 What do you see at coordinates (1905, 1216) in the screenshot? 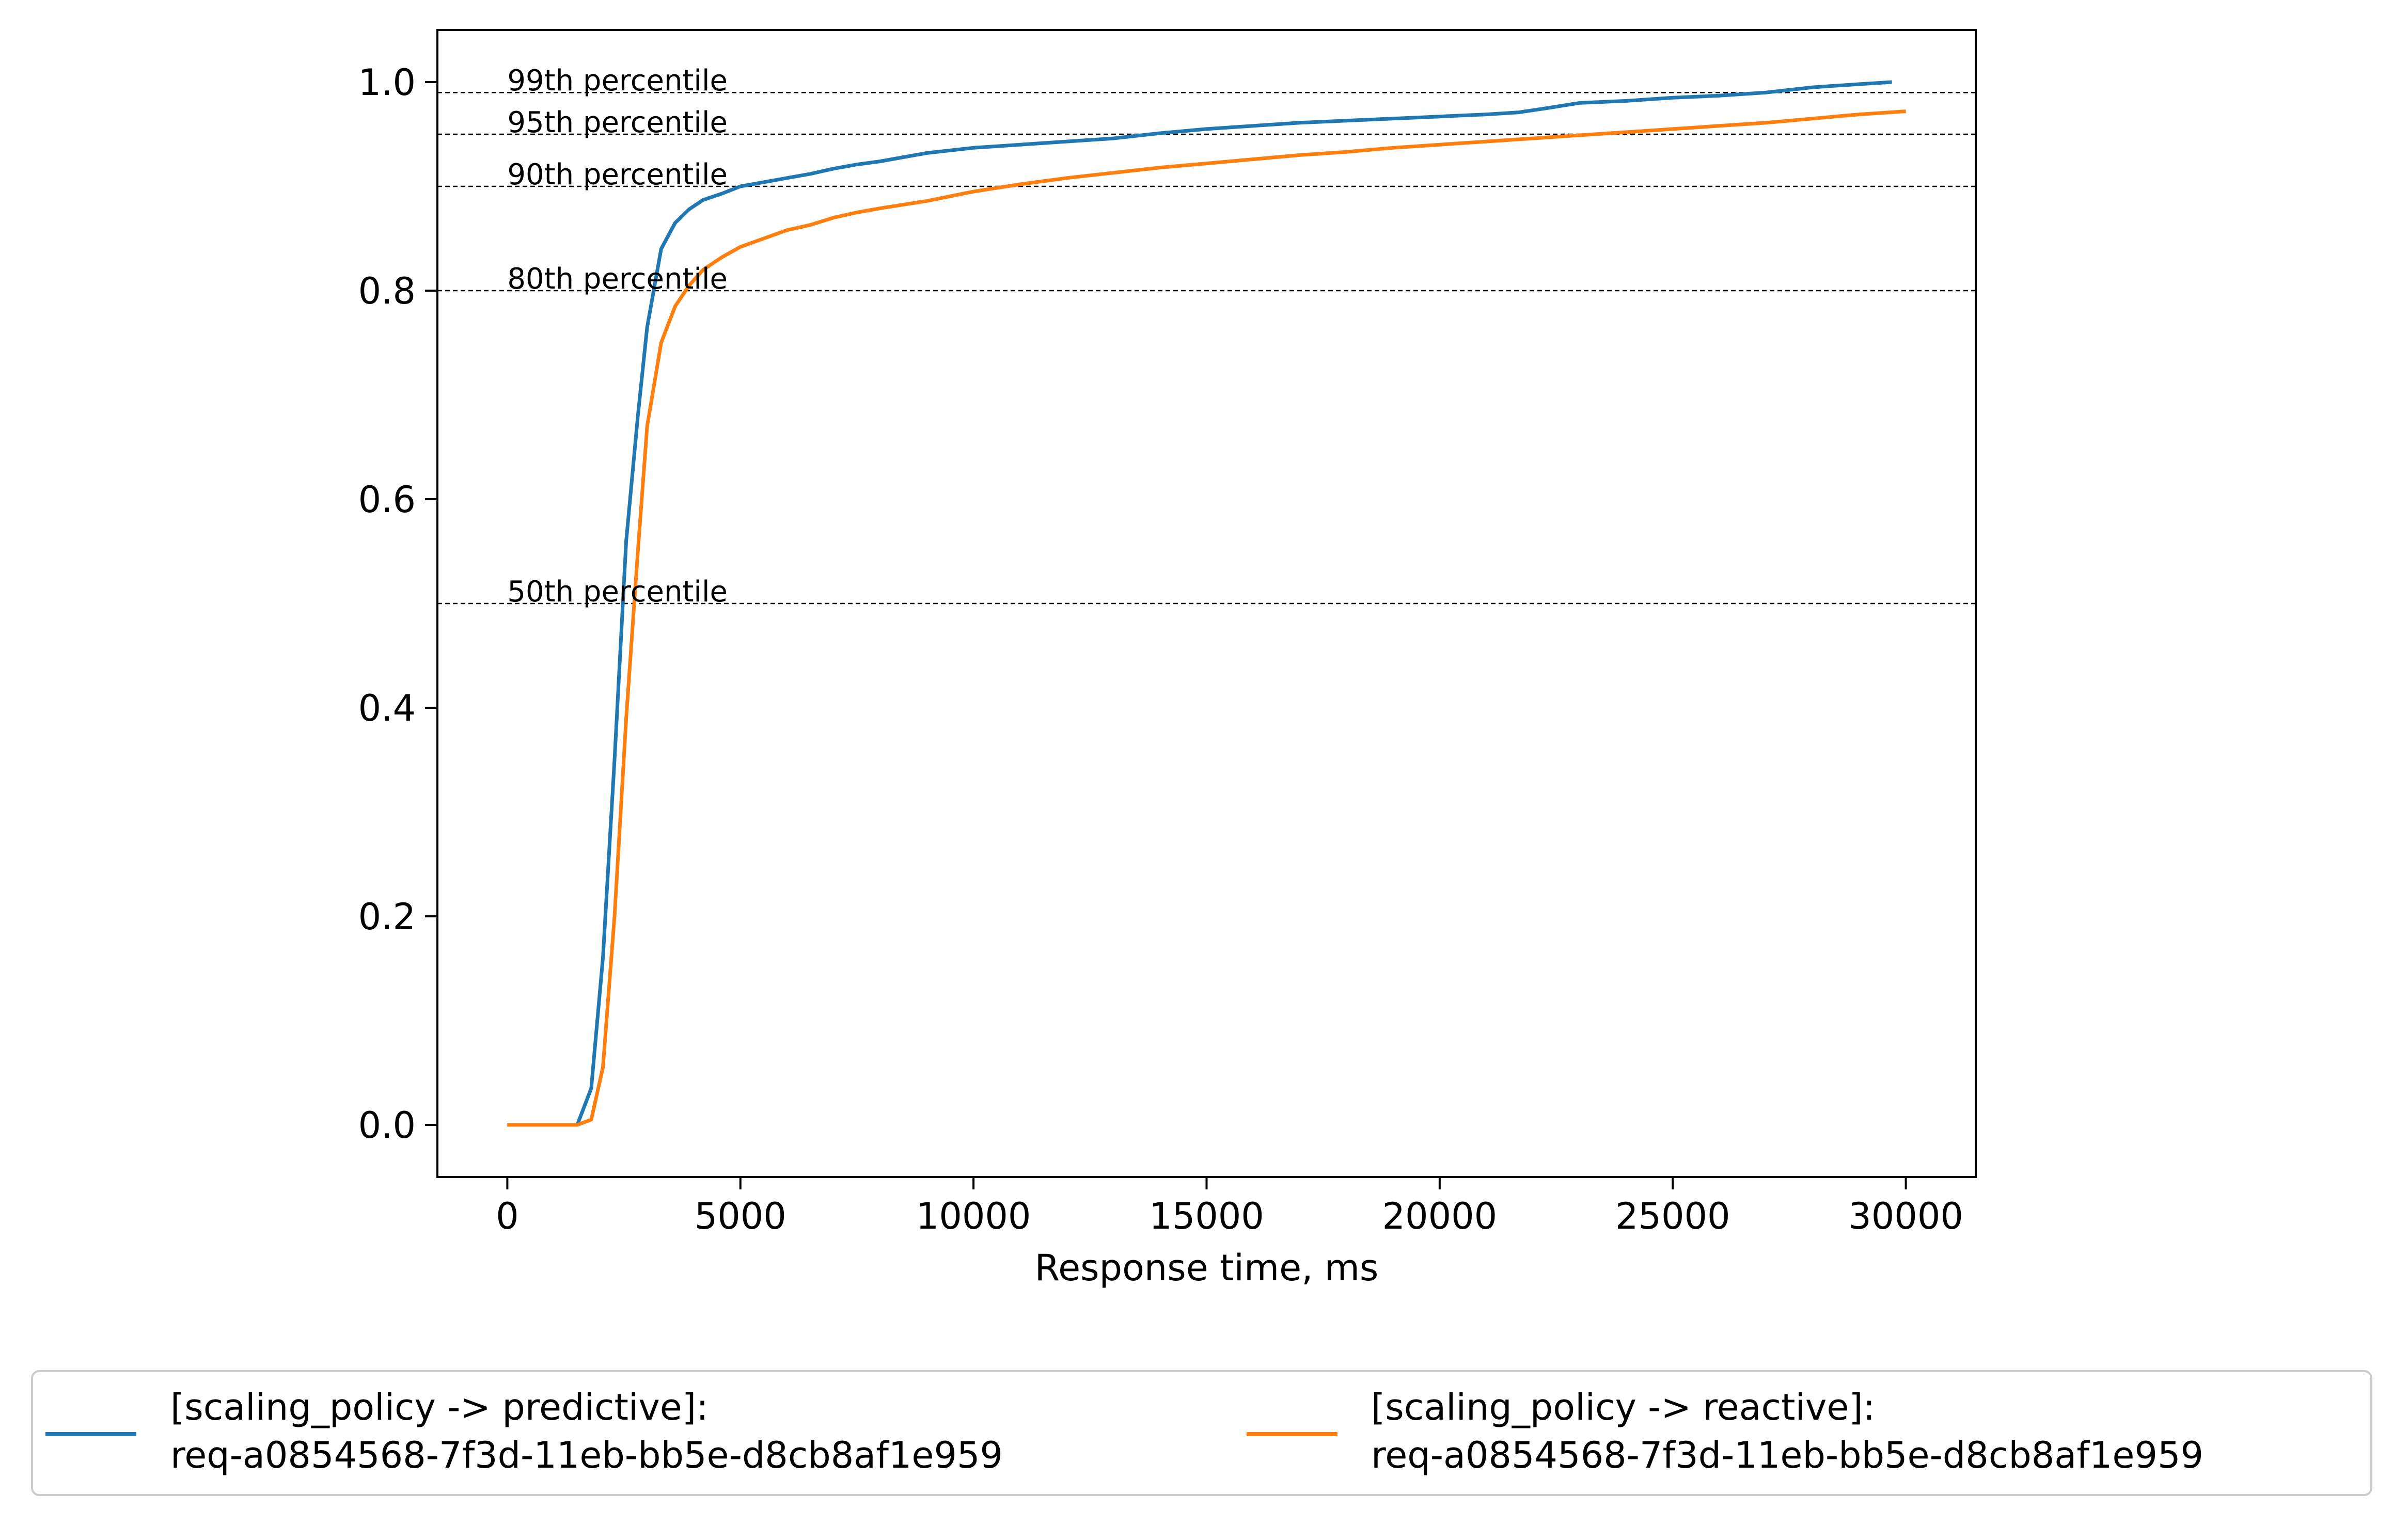
I see `x-tick-label: 30000` at bounding box center [1905, 1216].